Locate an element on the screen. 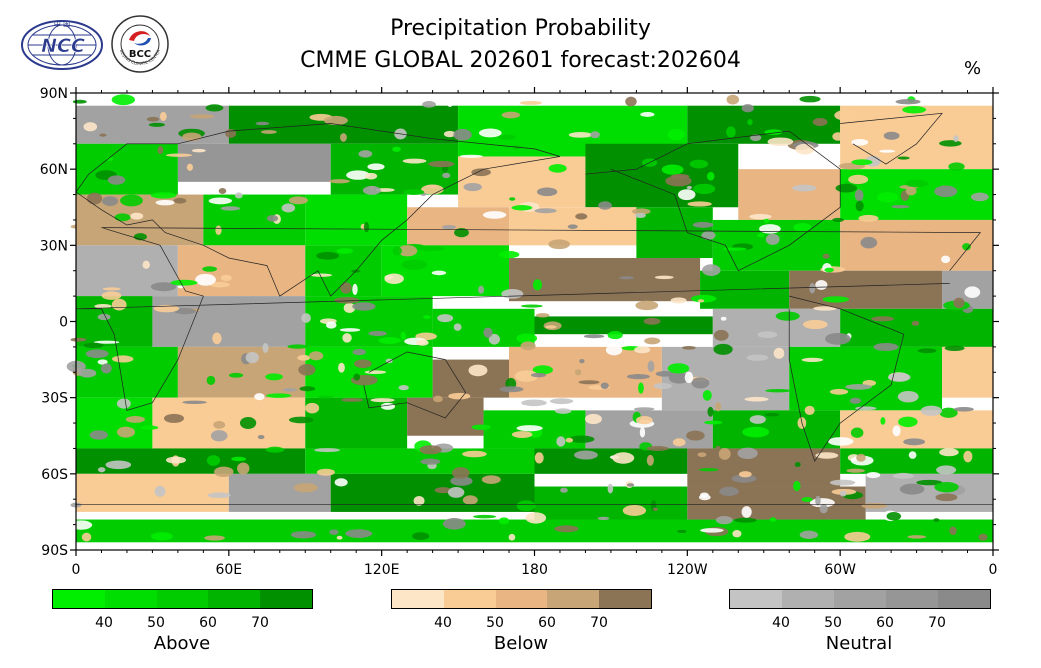  below-color-swatch is located at coordinates (469, 599).